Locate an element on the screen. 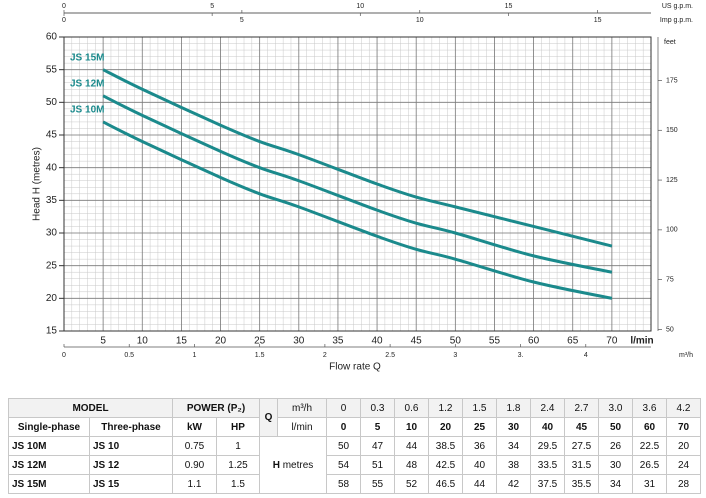 The height and width of the screenshot is (498, 706). x-tick-label: 40 is located at coordinates (378, 341).